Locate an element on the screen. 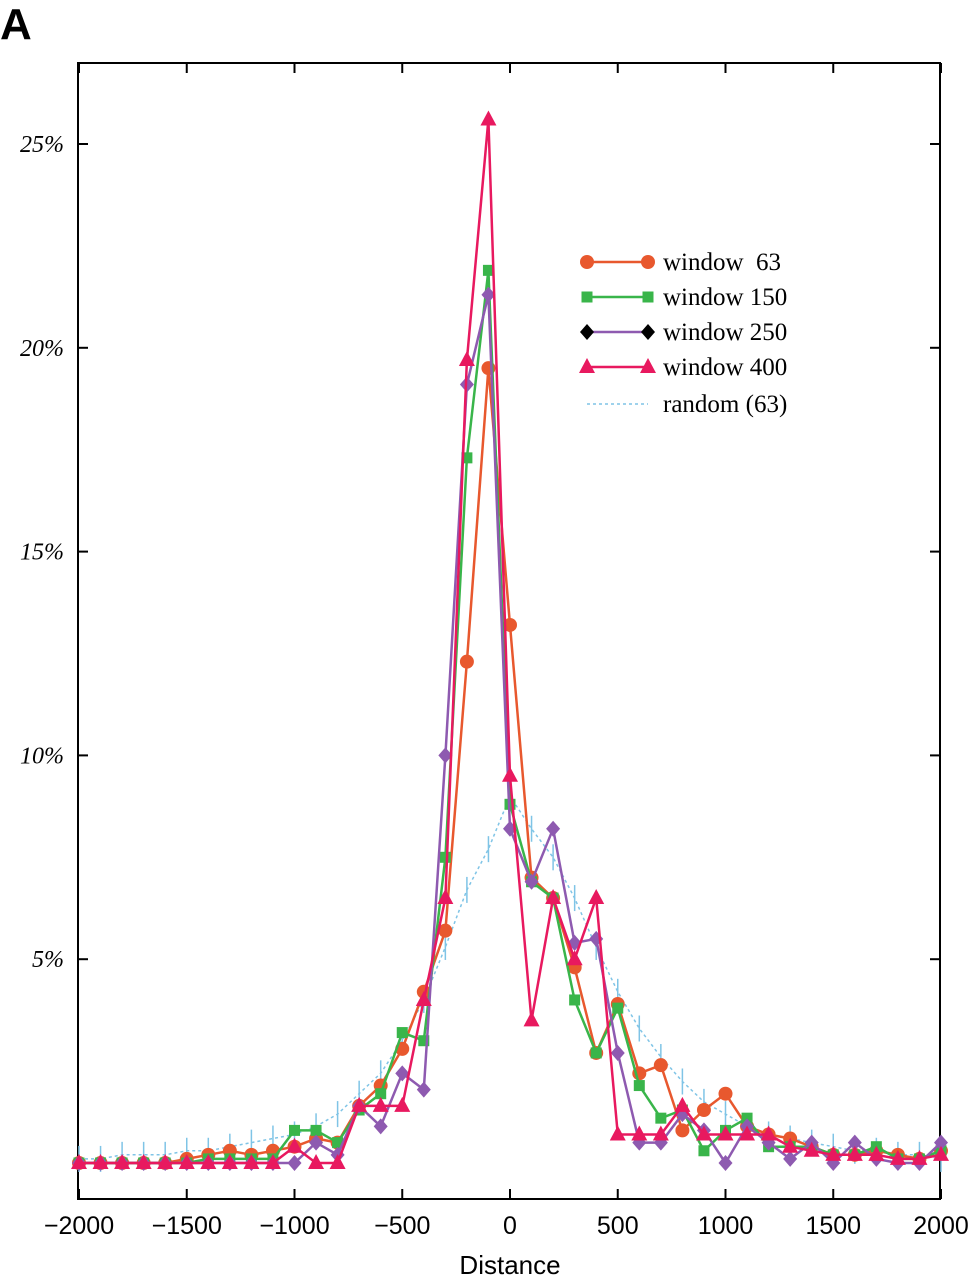 Image resolution: width=973 pixels, height=1285 pixels. y-tick-label: 25% is located at coordinates (42, 145).